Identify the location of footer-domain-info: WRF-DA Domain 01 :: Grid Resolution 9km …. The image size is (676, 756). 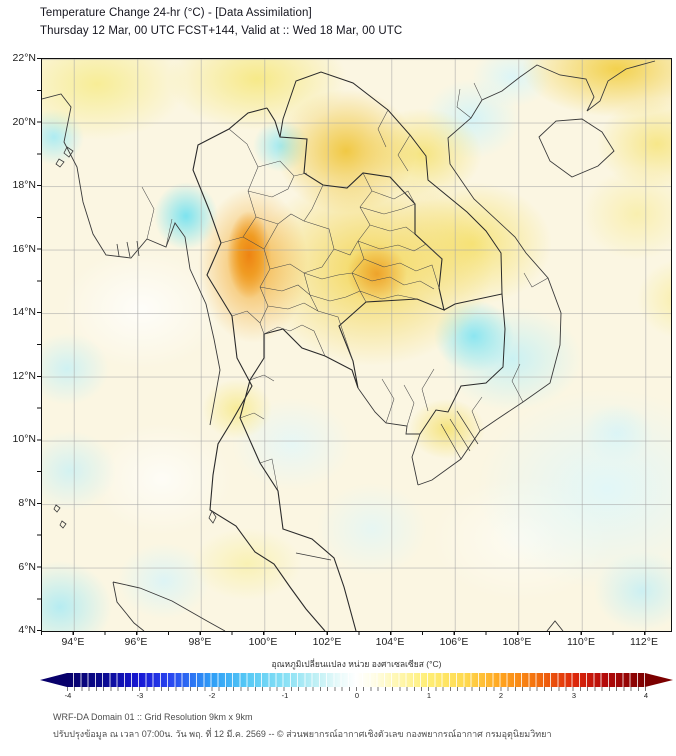
(153, 717).